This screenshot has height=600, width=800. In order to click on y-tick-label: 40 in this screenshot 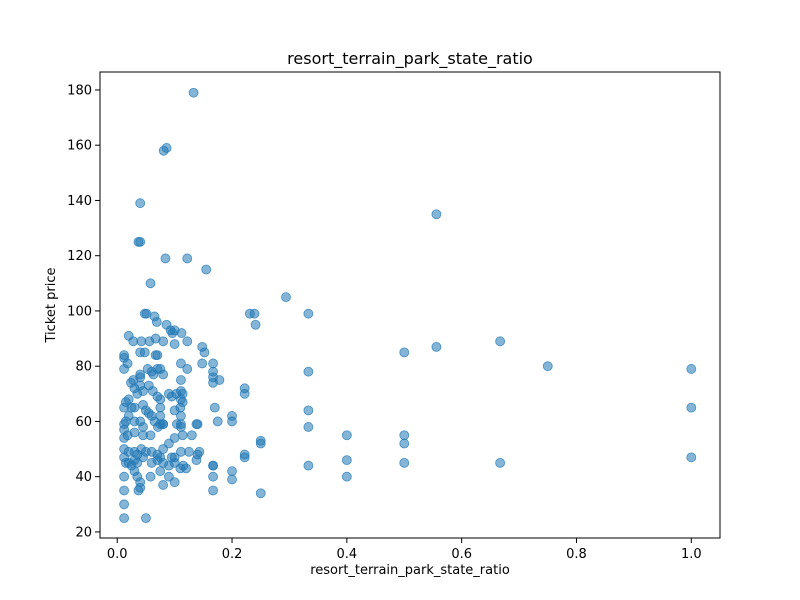, I will do `click(83, 477)`.